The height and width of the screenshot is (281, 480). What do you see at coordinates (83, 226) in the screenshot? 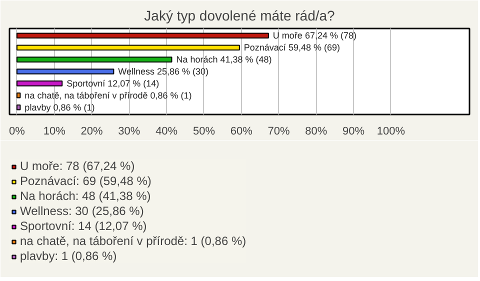
I see `legend-label: Sportovní: 14 (12,07 %)` at bounding box center [83, 226].